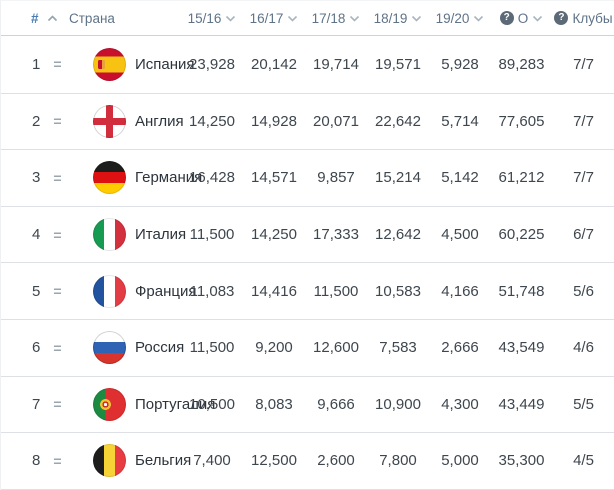  I want to click on country-name: Португалия, so click(175, 404).